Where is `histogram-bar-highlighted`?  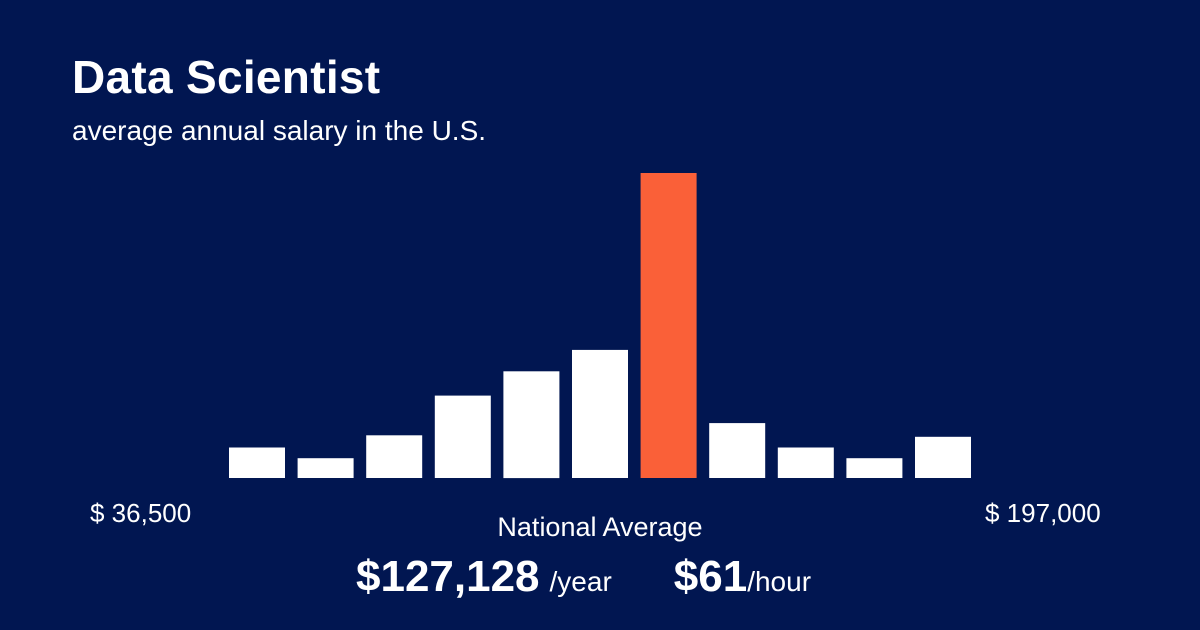 histogram-bar-highlighted is located at coordinates (668, 325).